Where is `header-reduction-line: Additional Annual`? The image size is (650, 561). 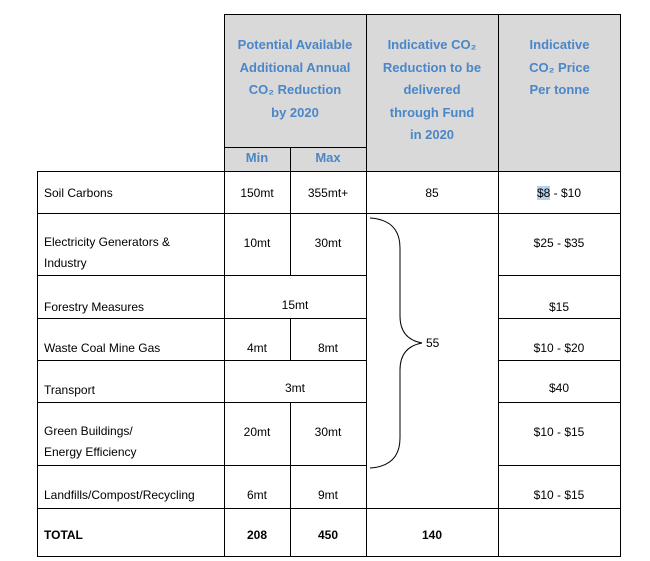
header-reduction-line: Additional Annual is located at coordinates (295, 67).